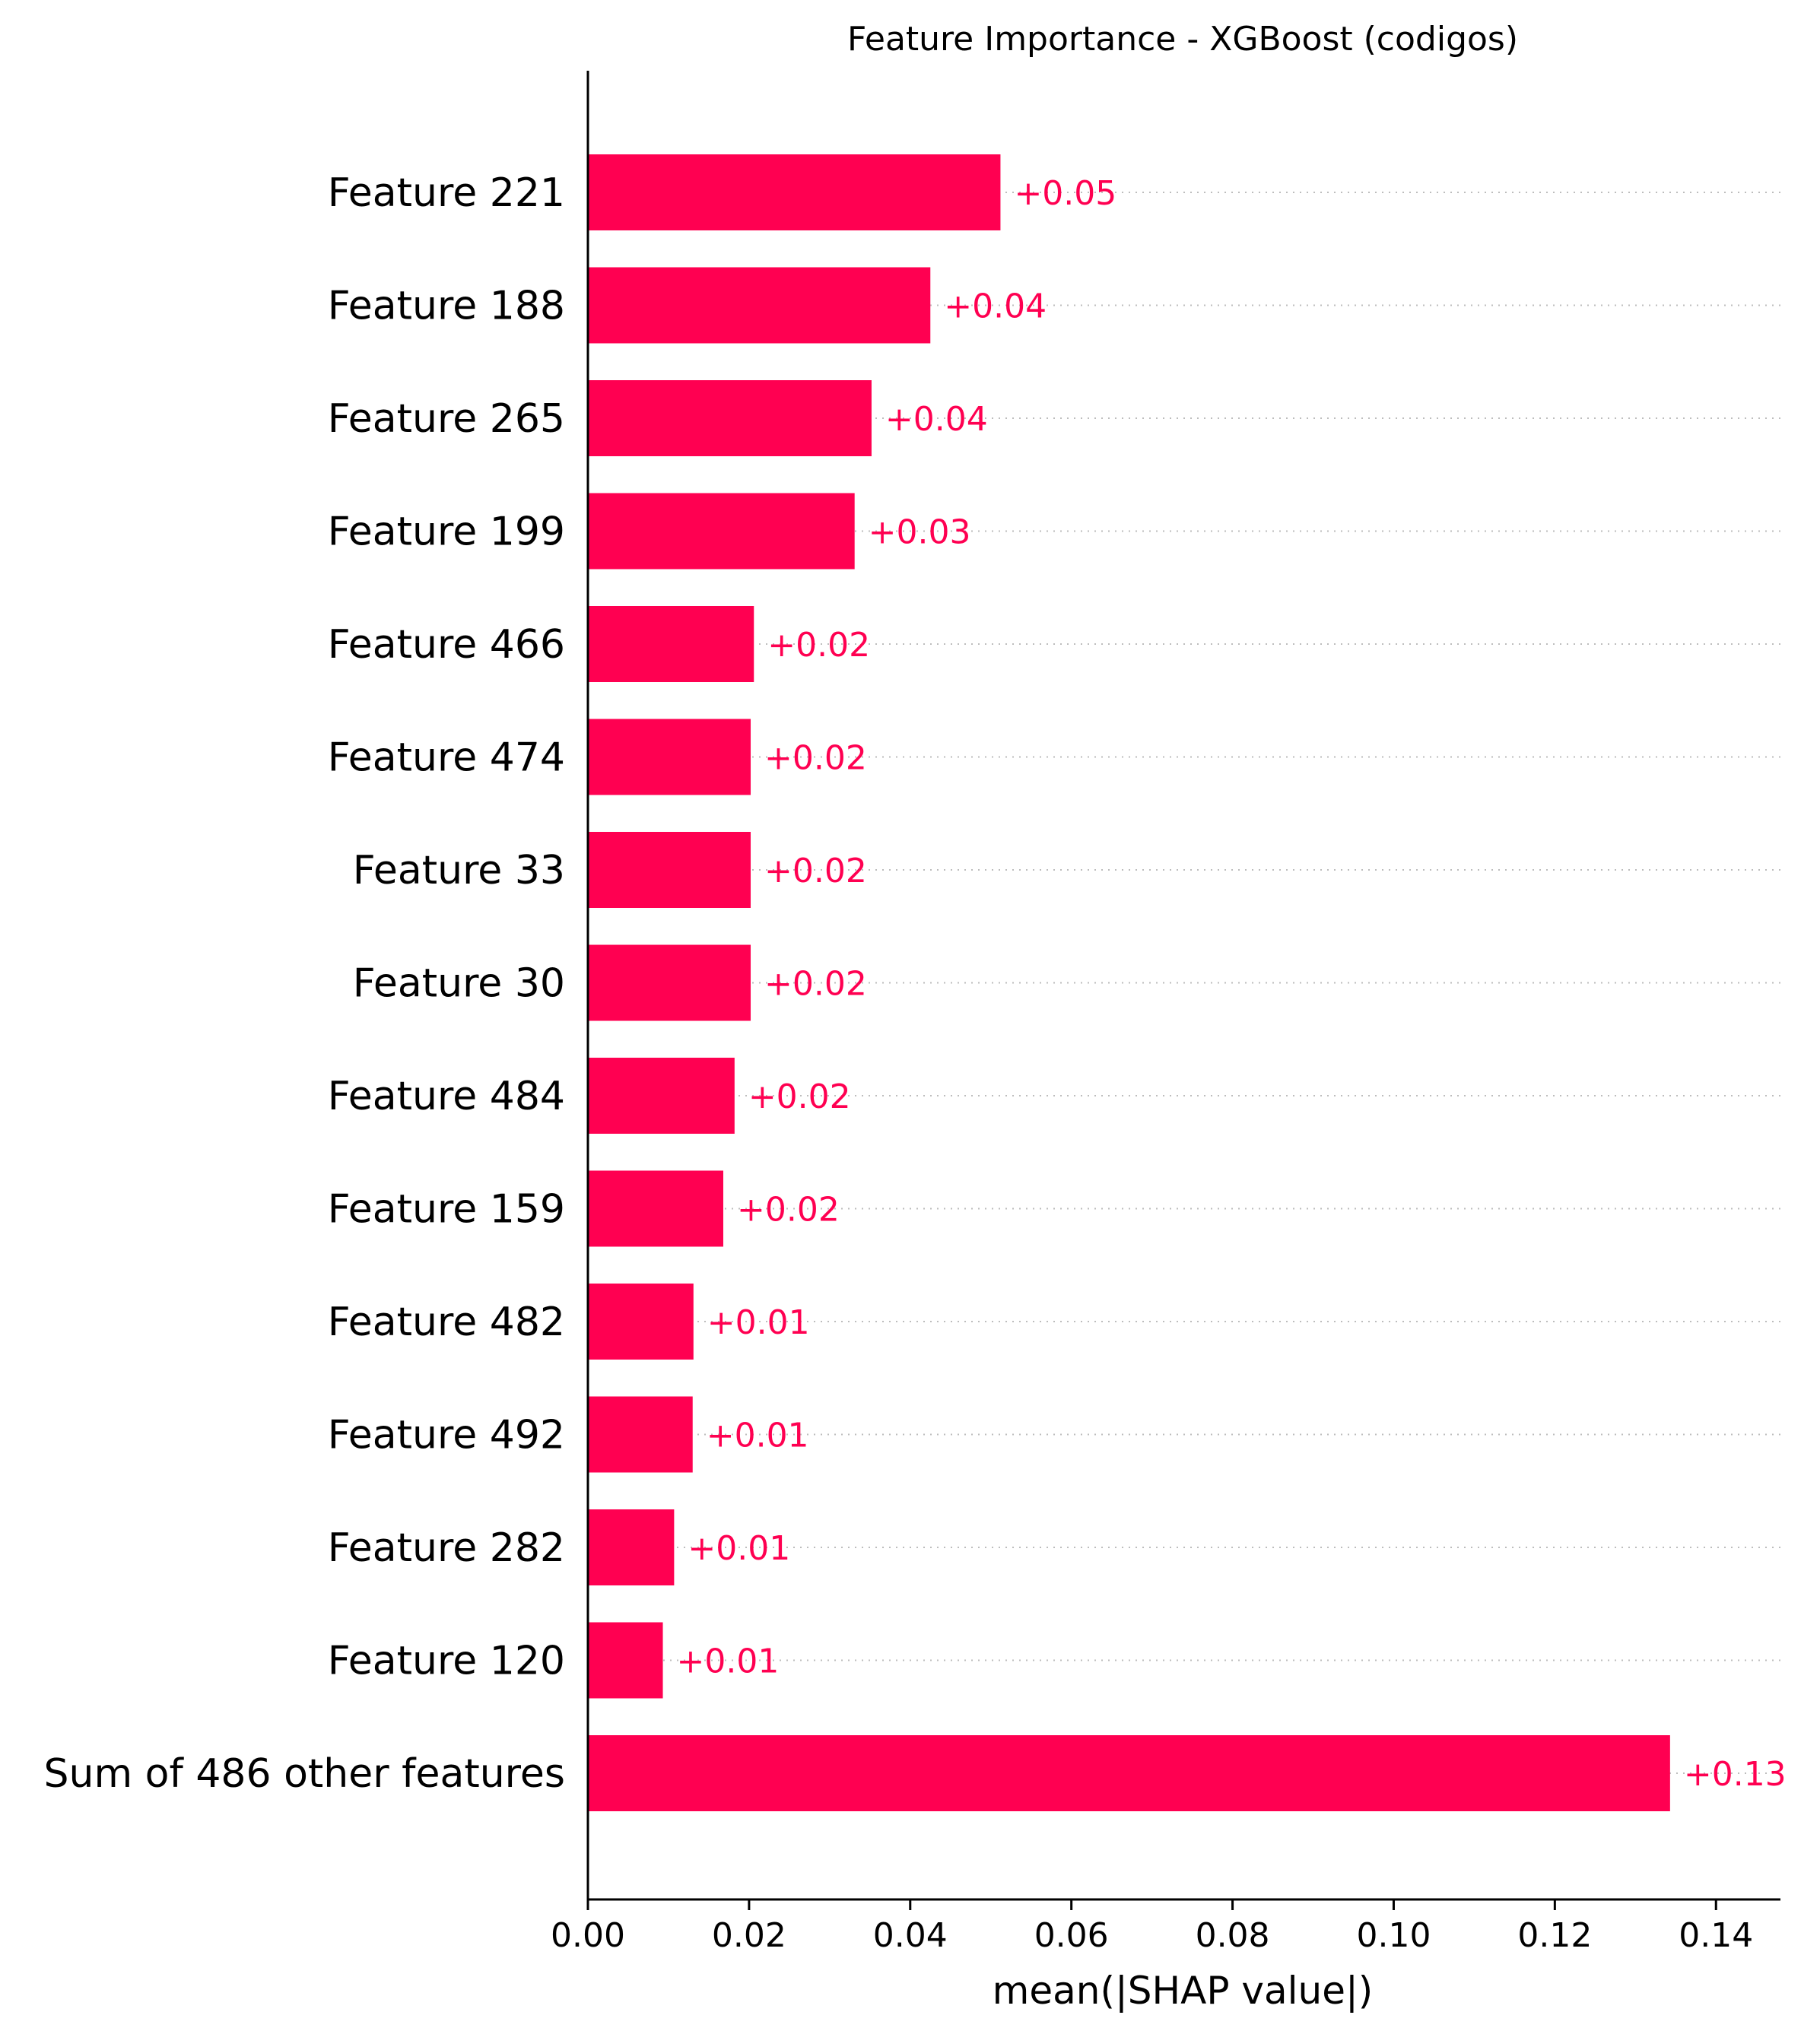  I want to click on category-label: Feature 482, so click(446, 1322).